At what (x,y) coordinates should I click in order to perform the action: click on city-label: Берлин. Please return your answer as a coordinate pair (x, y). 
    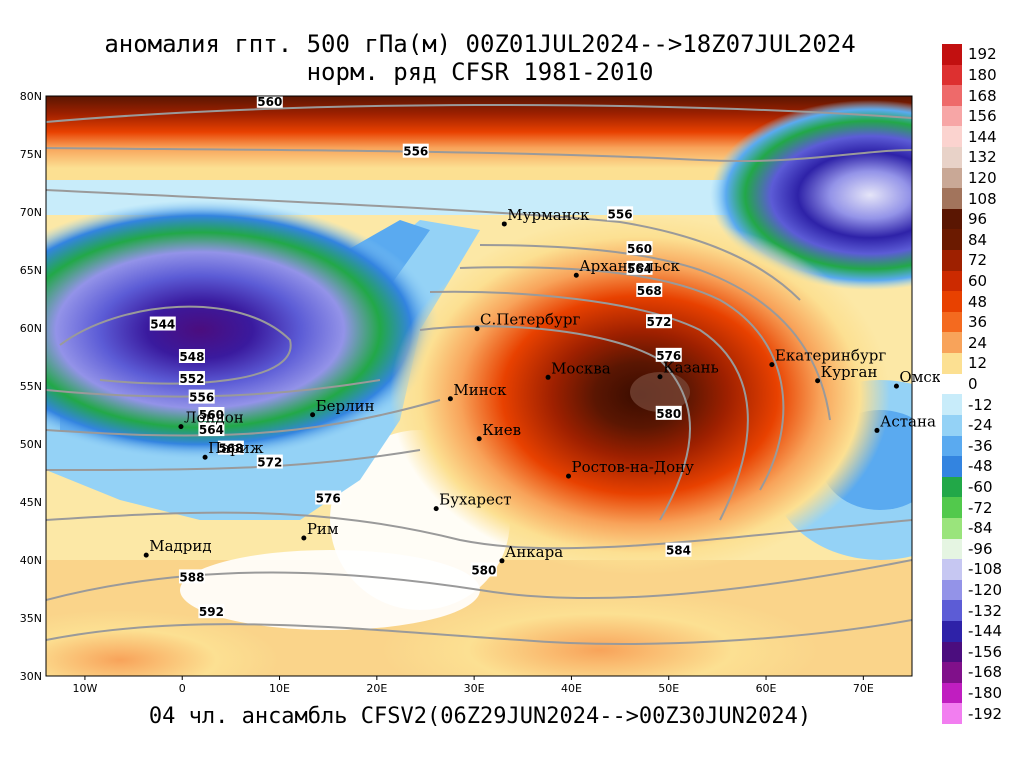
    Looking at the image, I should click on (345, 406).